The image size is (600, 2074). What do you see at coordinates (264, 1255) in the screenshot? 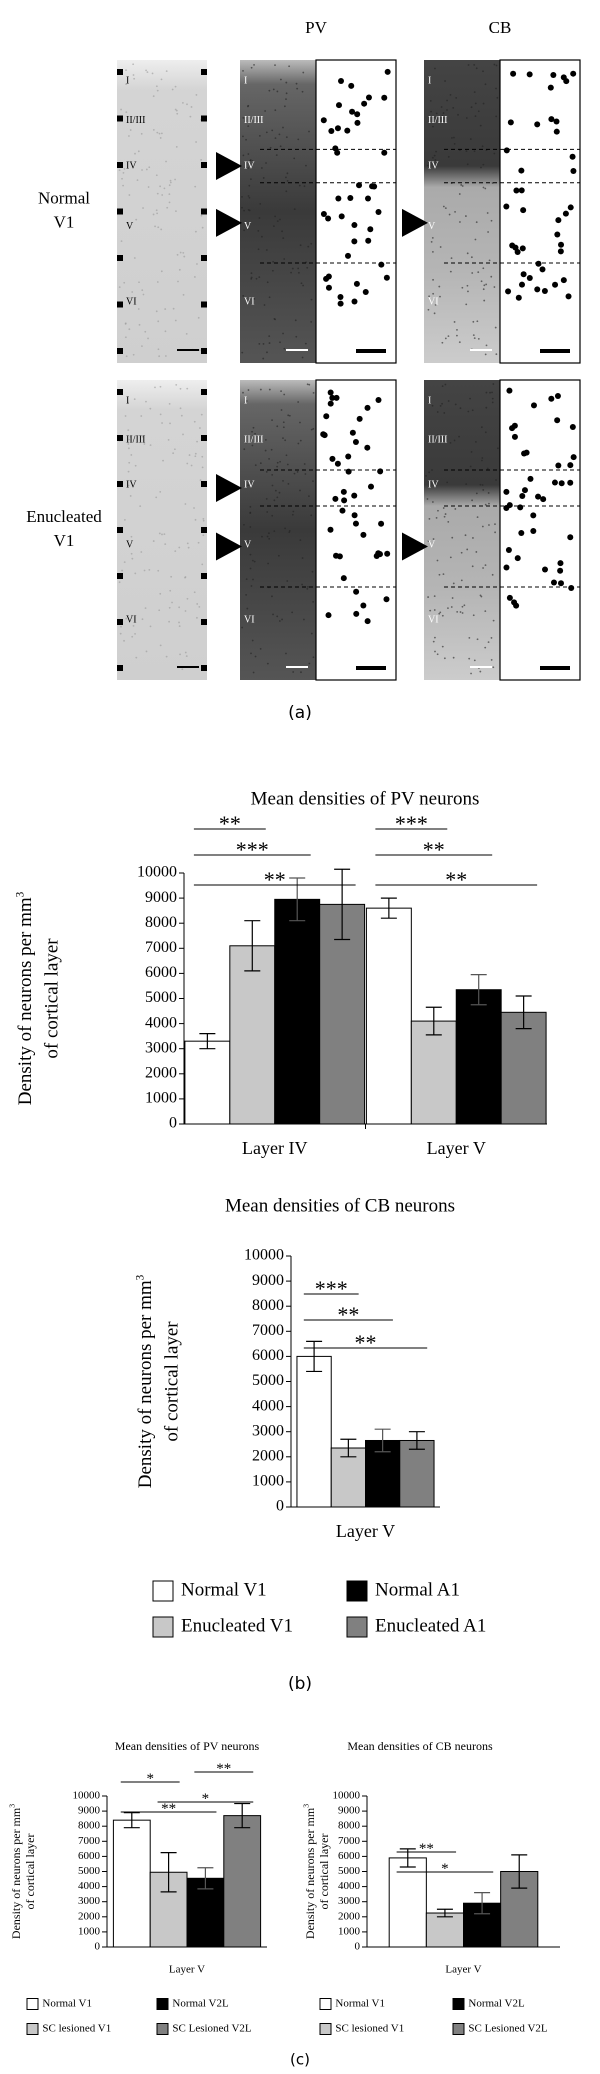
I see `y-tick-label: 10000` at bounding box center [264, 1255].